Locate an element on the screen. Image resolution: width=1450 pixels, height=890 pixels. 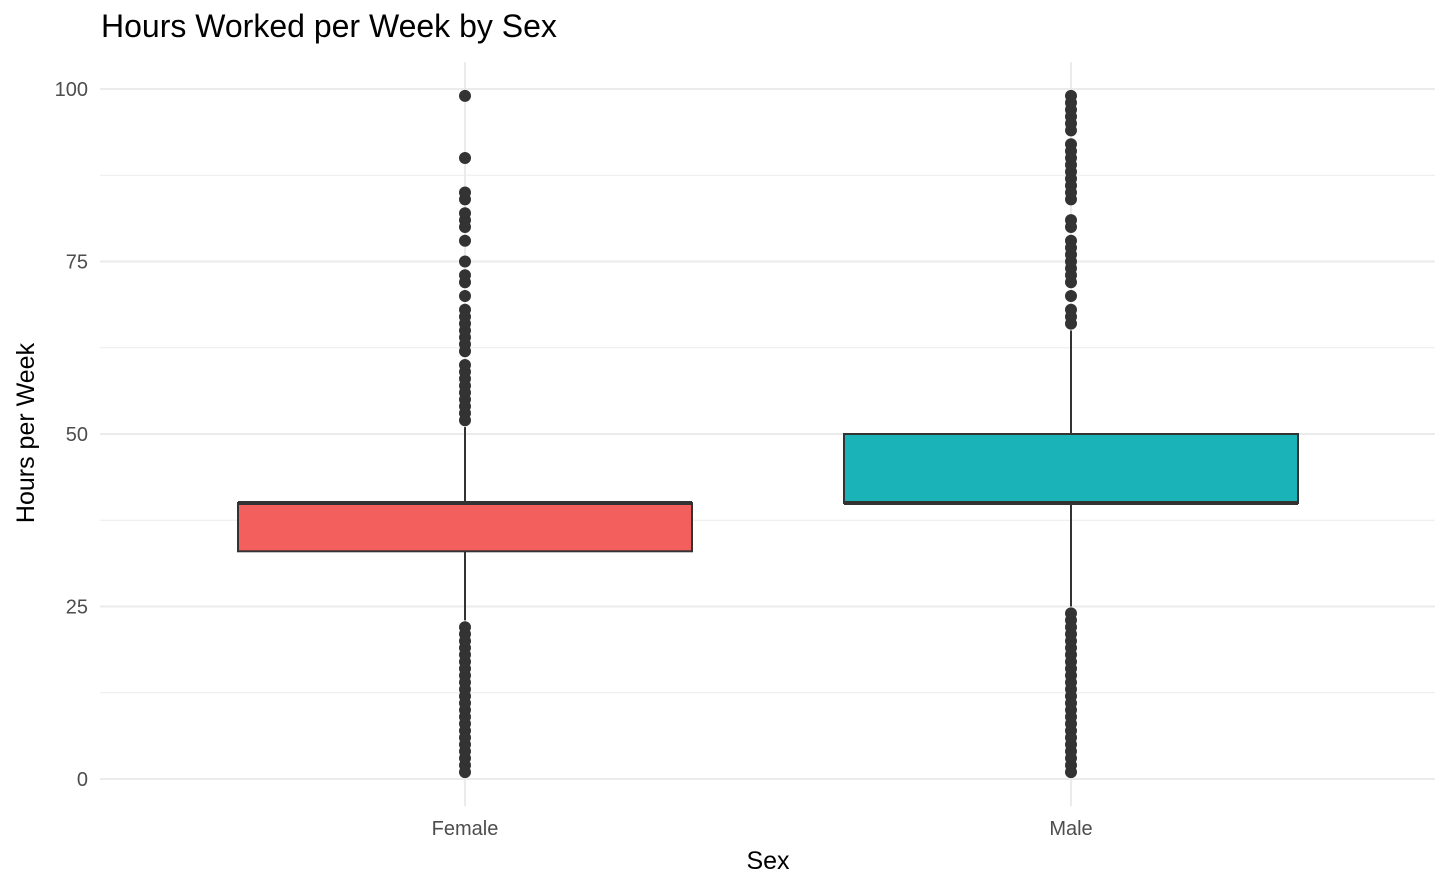
y-axis-title: Hours per Week is located at coordinates (26, 432).